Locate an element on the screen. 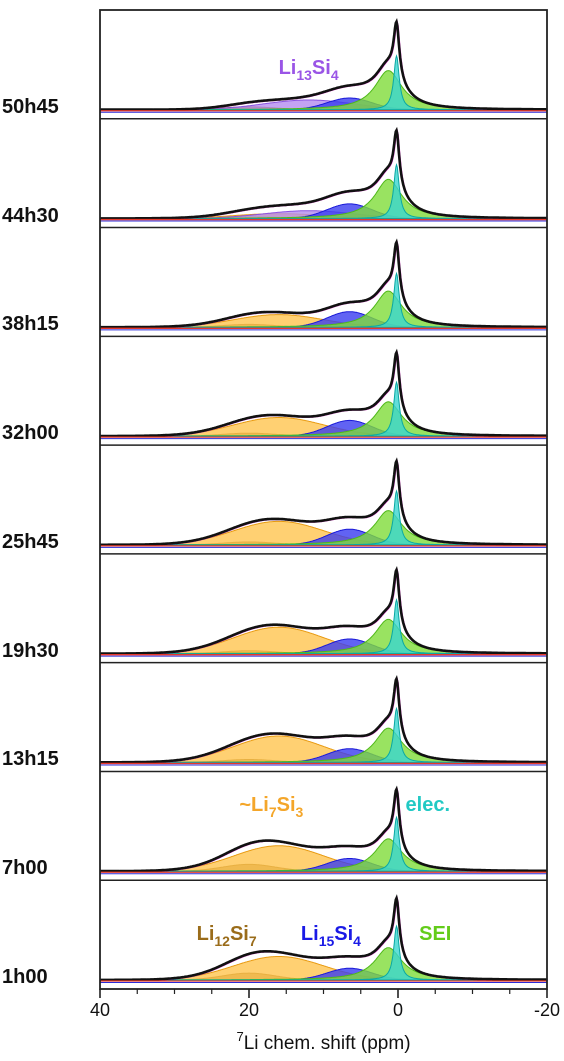 The height and width of the screenshot is (1061, 564). spectrum-panel-19h30 is located at coordinates (323, 615).